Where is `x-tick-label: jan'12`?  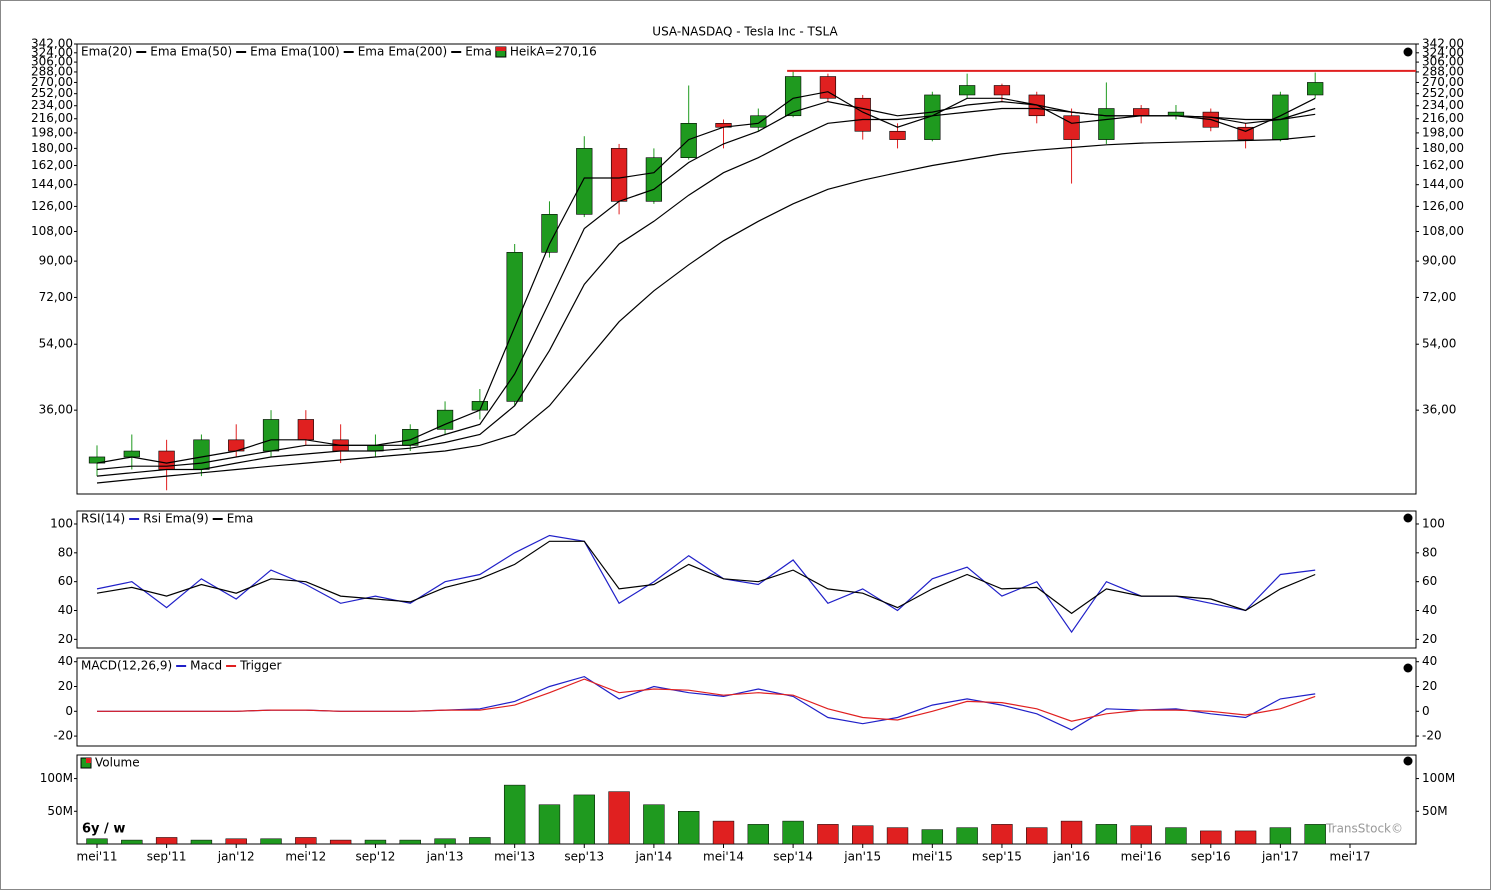 x-tick-label: jan'12 is located at coordinates (236, 857).